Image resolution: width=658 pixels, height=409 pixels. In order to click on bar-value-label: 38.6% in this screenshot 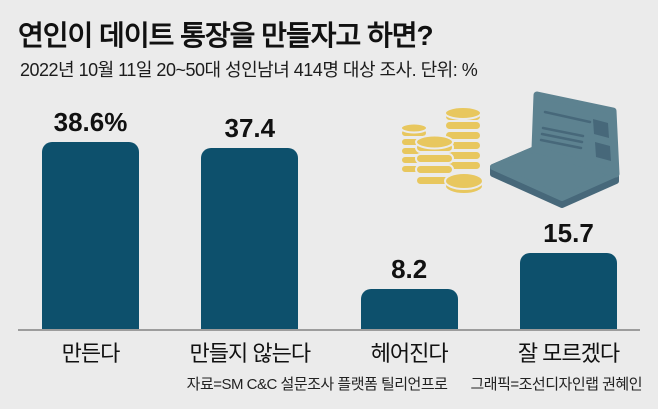, I will do `click(90, 121)`.